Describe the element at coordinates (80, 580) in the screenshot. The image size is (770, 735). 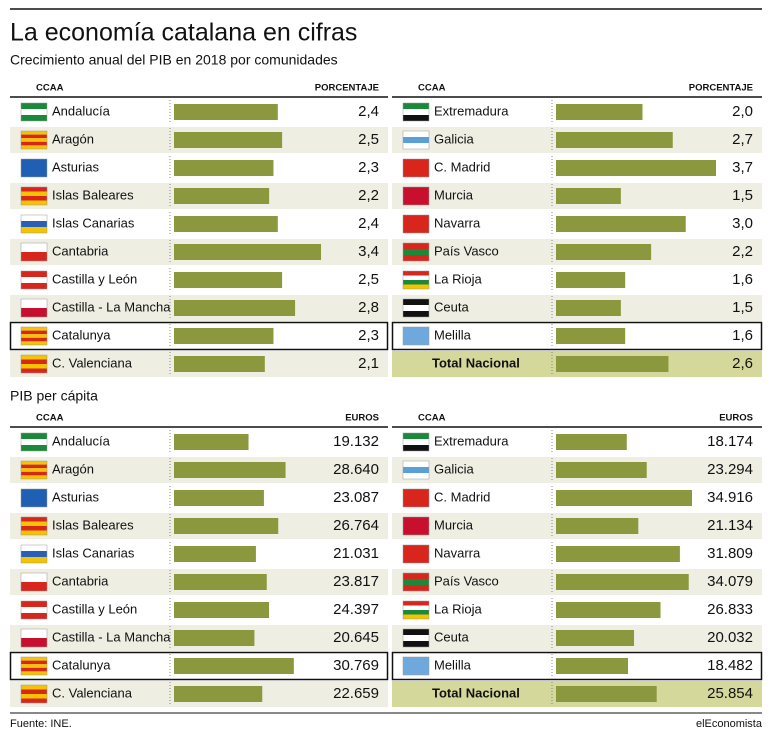
I see `region-name: Cantabria` at that location.